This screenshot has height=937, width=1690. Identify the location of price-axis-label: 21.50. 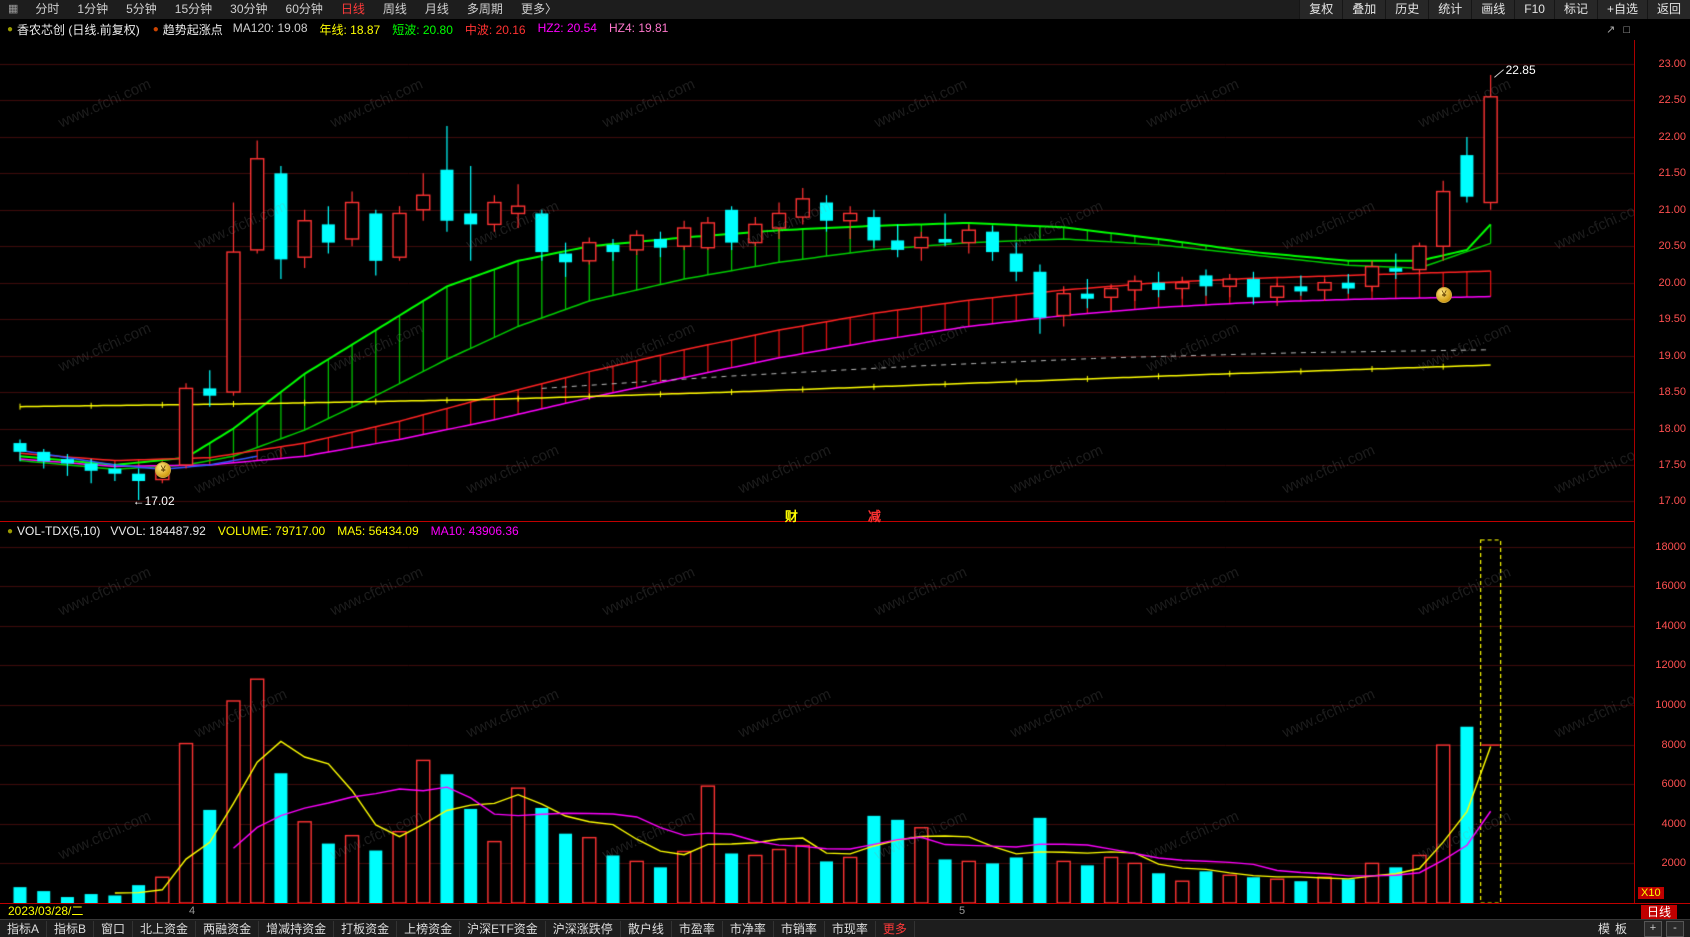
(1672, 173).